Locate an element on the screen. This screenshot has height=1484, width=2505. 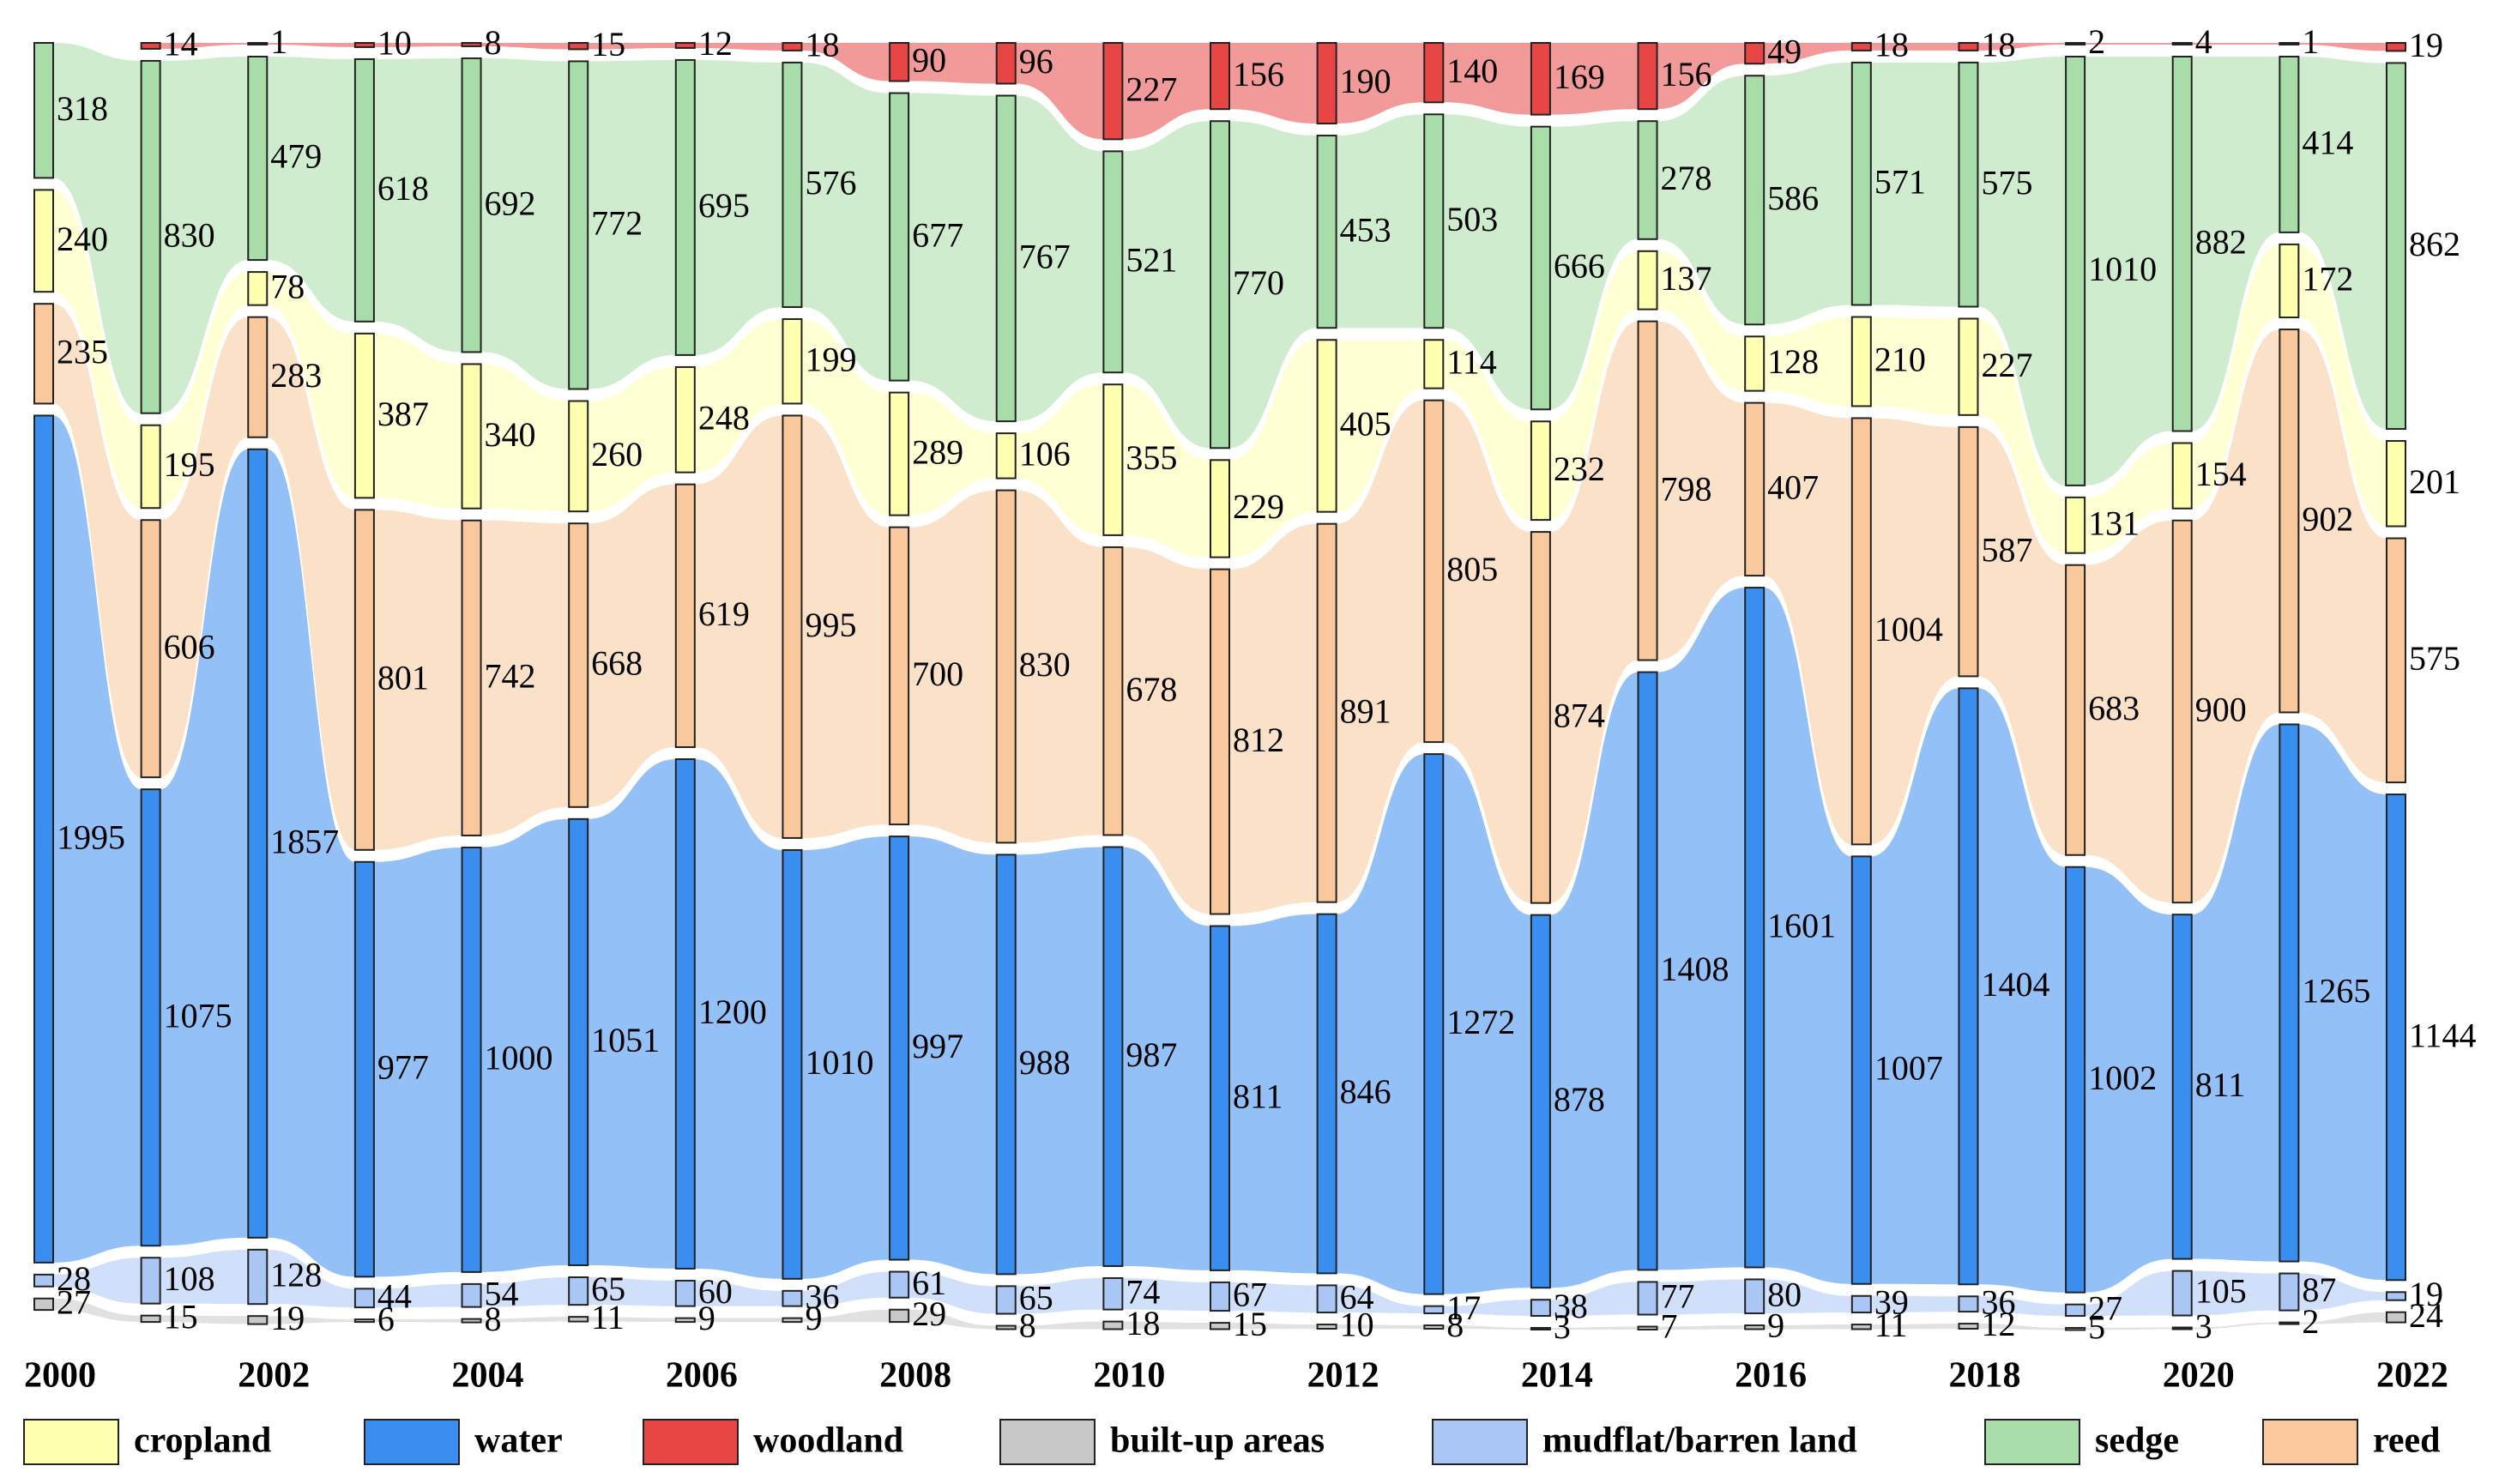
node-label: 1075 is located at coordinates (198, 1015).